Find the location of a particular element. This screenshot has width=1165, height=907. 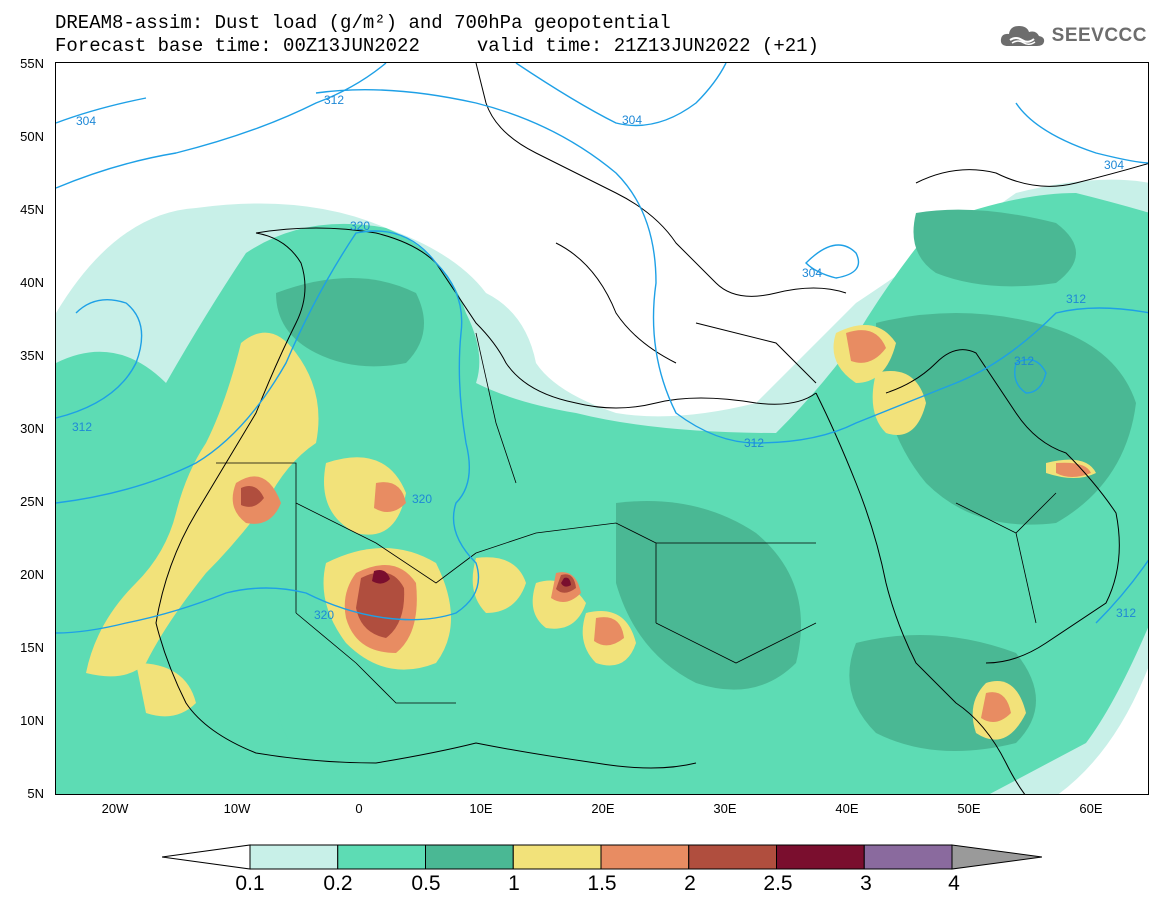

lon-label-50e: 50E is located at coordinates (969, 808).